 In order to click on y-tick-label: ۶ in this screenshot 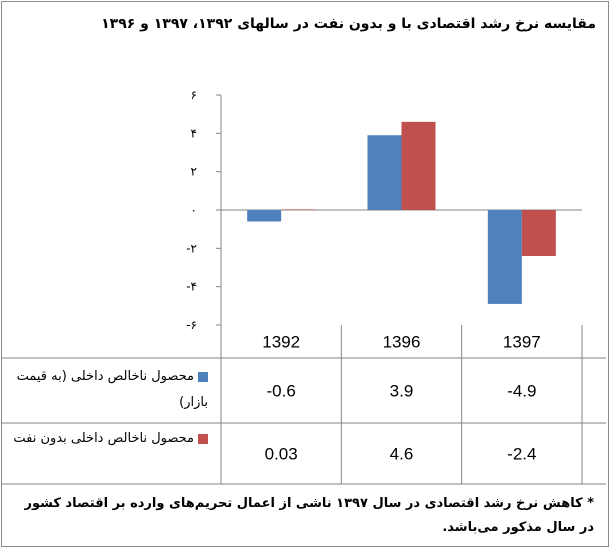, I will do `click(194, 95)`.